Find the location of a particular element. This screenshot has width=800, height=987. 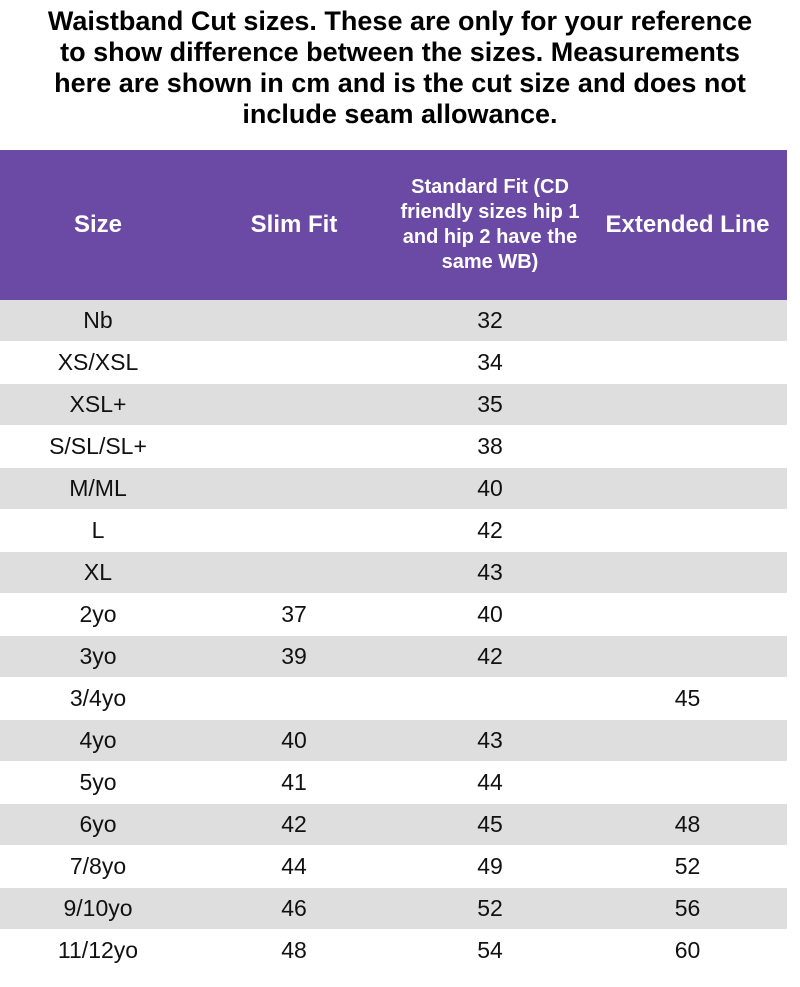

standard-fit-cell: 54 is located at coordinates (490, 950).